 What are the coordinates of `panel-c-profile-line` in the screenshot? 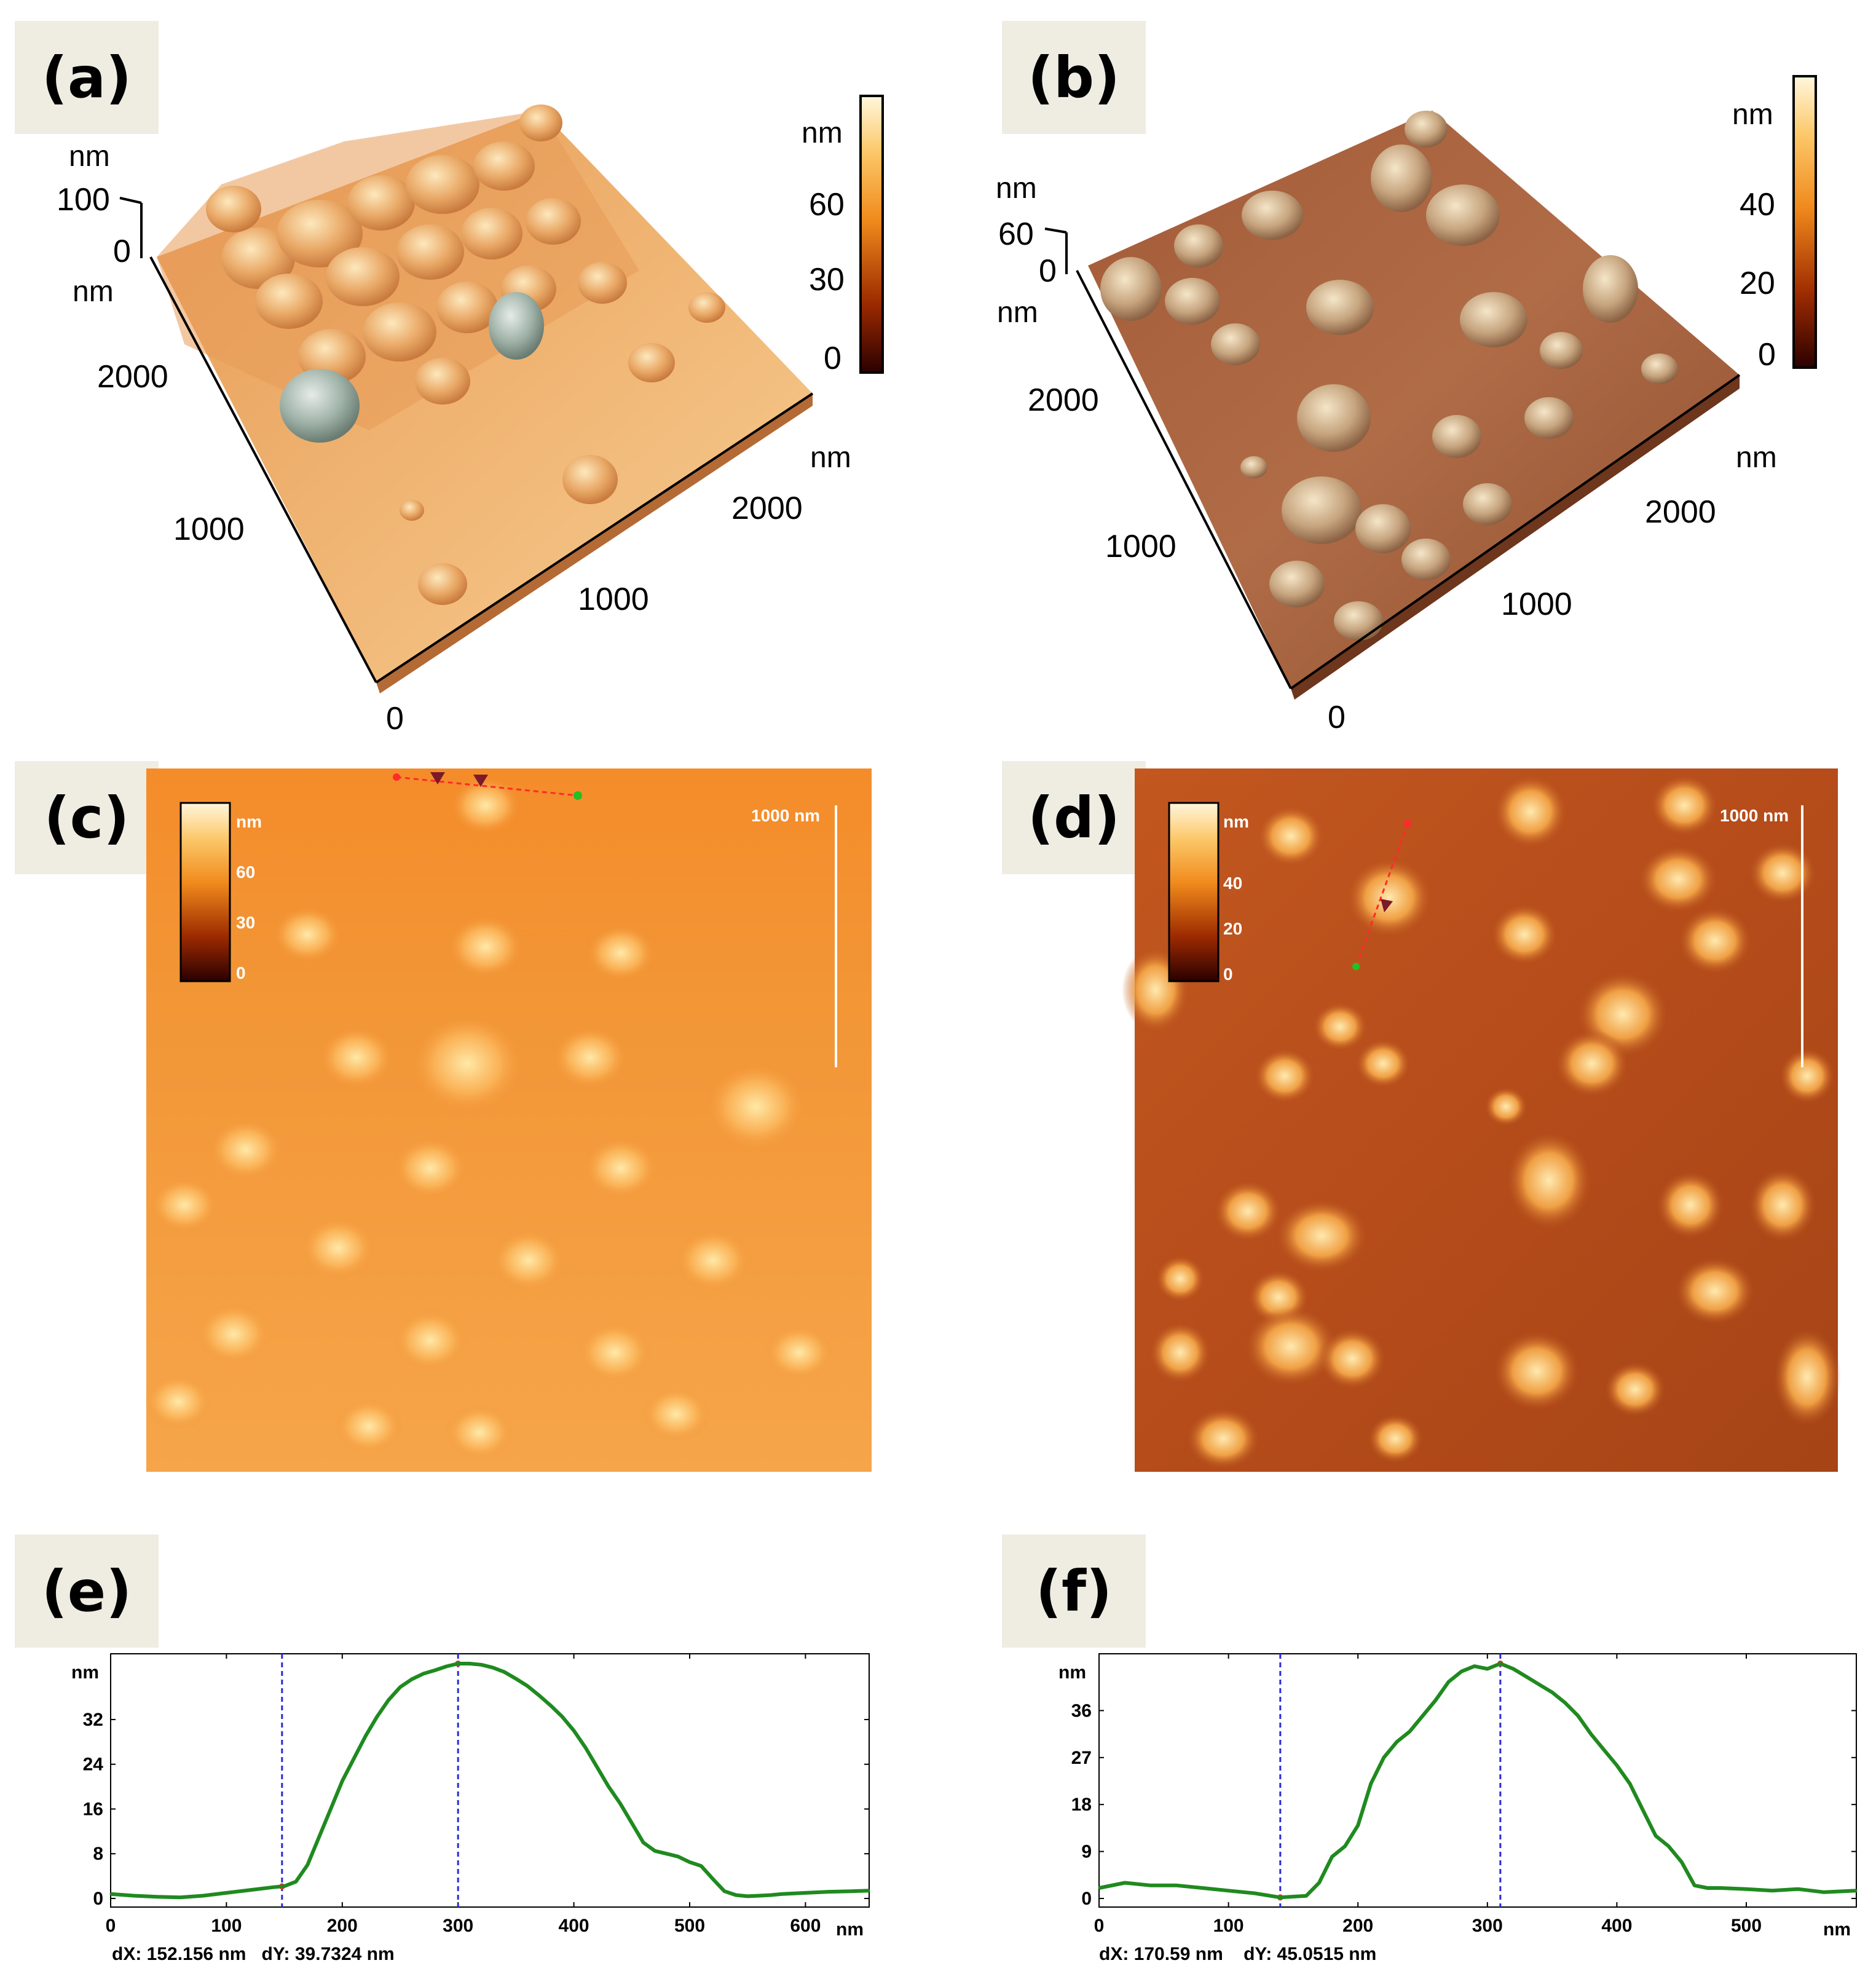 It's located at (487, 787).